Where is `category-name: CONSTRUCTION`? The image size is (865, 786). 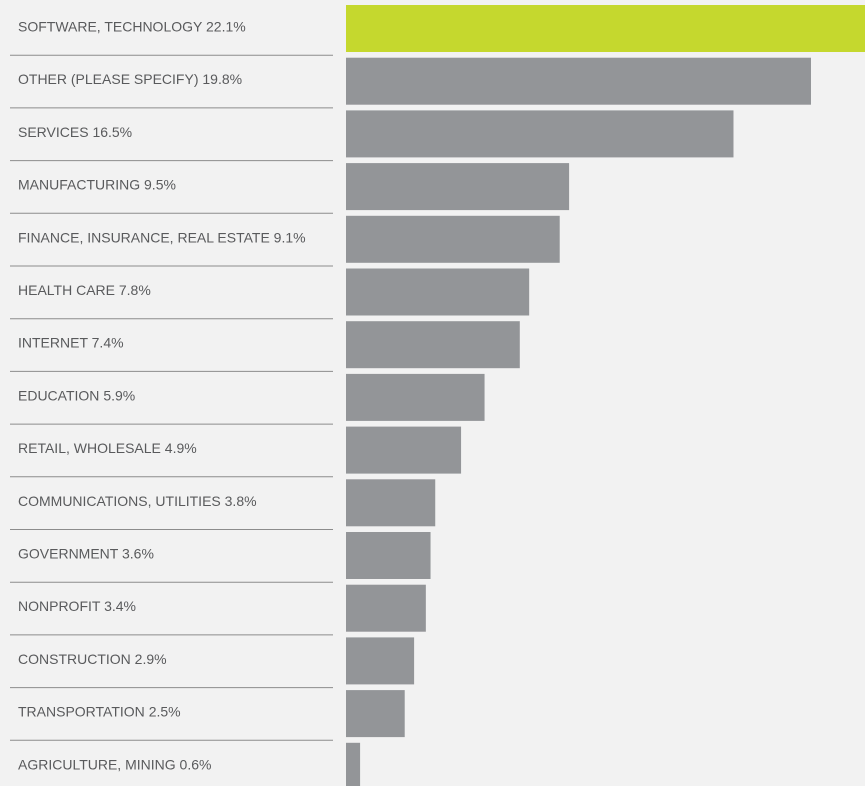 category-name: CONSTRUCTION is located at coordinates (74, 659).